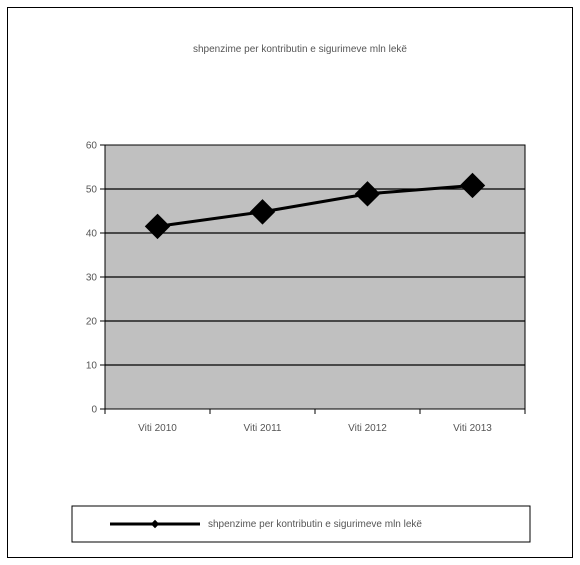 This screenshot has height=565, width=580. I want to click on series, so click(315, 206).